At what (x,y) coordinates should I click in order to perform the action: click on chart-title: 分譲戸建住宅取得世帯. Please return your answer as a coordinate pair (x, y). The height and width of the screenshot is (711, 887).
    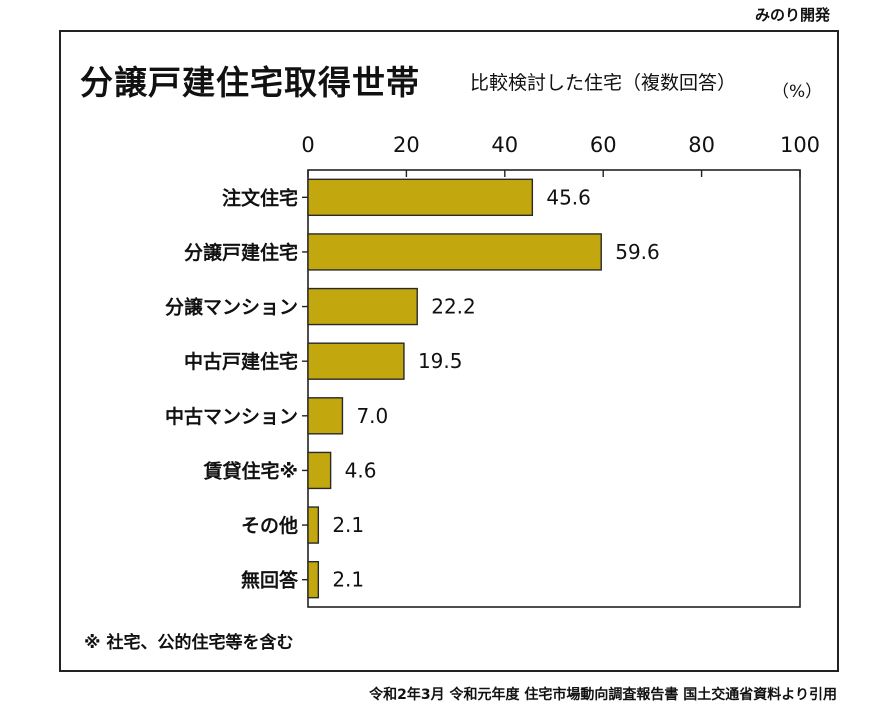
    Looking at the image, I should click on (250, 82).